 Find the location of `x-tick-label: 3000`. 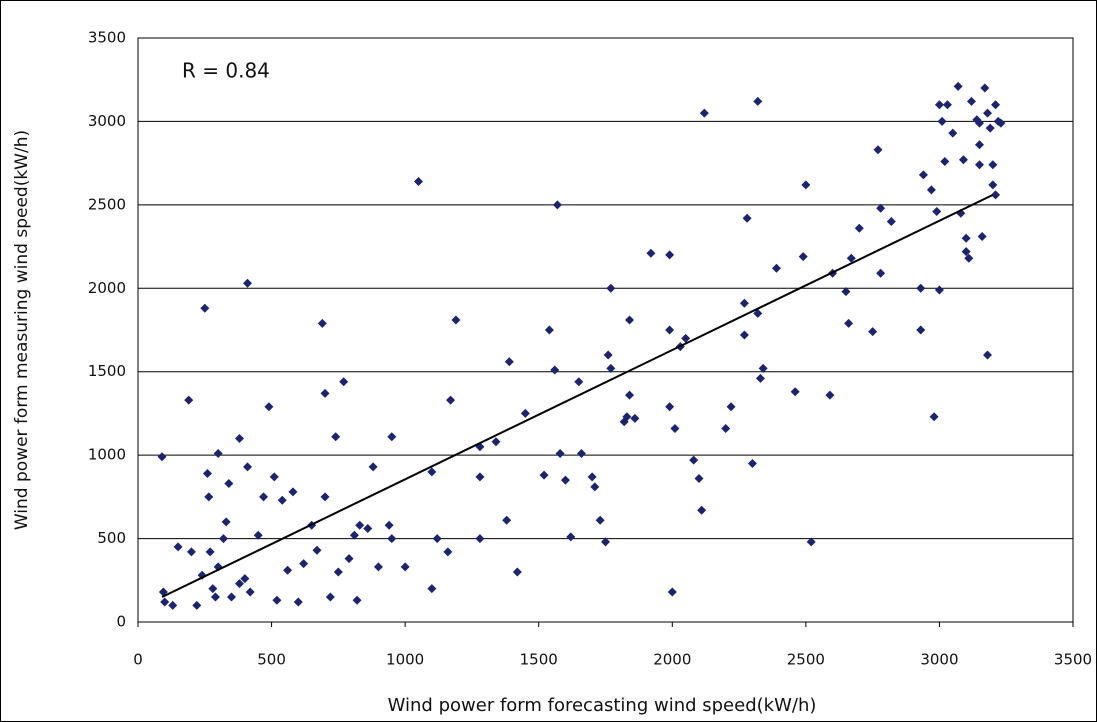

x-tick-label: 3000 is located at coordinates (939, 660).